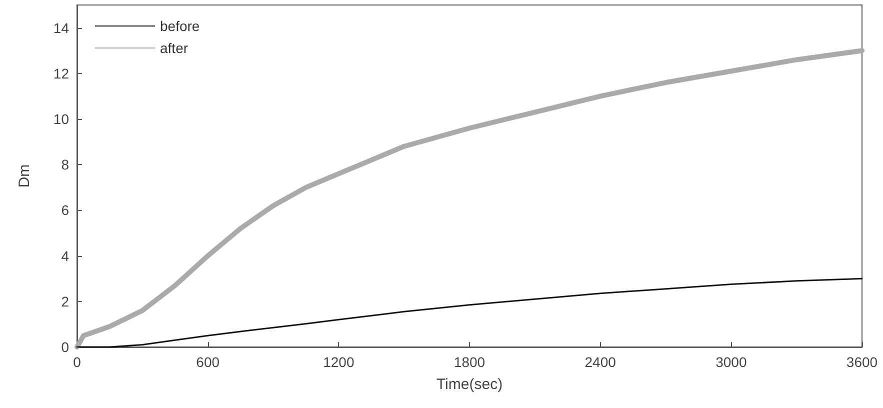 Image resolution: width=883 pixels, height=408 pixels. Describe the element at coordinates (65, 347) in the screenshot. I see `y-tick-label: 0` at that location.